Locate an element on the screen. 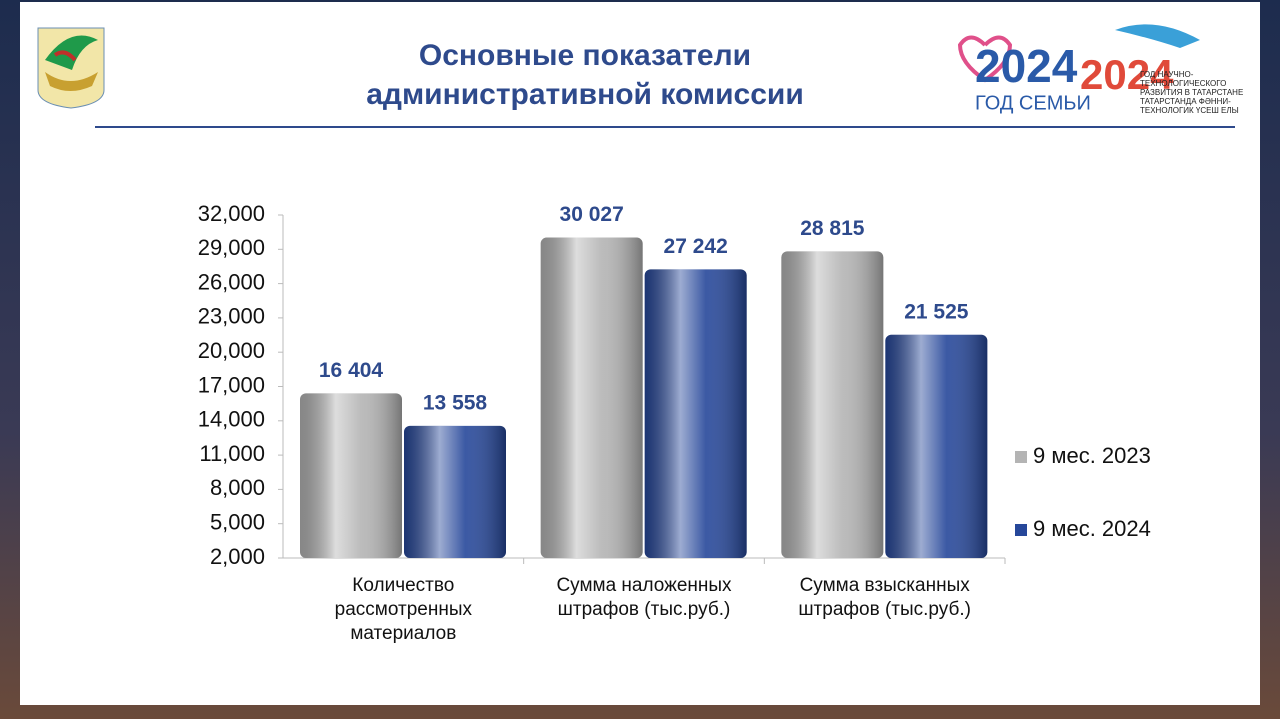 The height and width of the screenshot is (719, 1280). legend-label: 9 мес. 2024 is located at coordinates (1092, 528).